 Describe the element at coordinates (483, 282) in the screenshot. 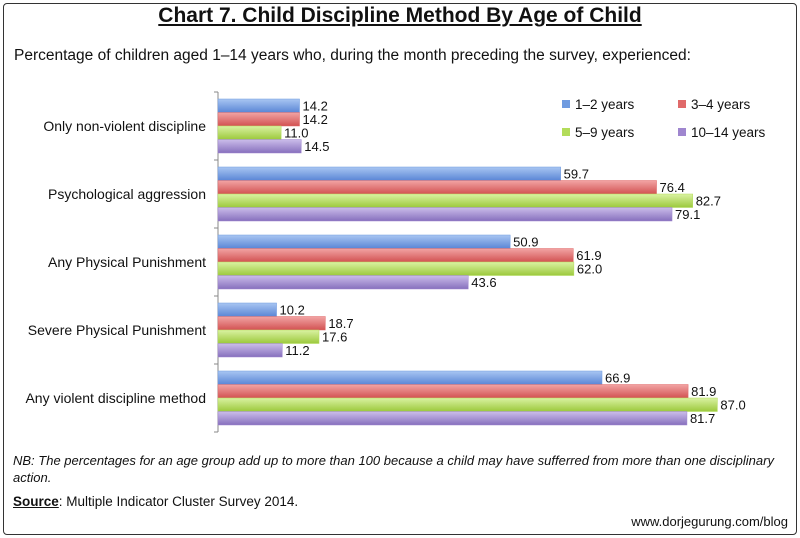

I see `data-label: 43.6` at that location.